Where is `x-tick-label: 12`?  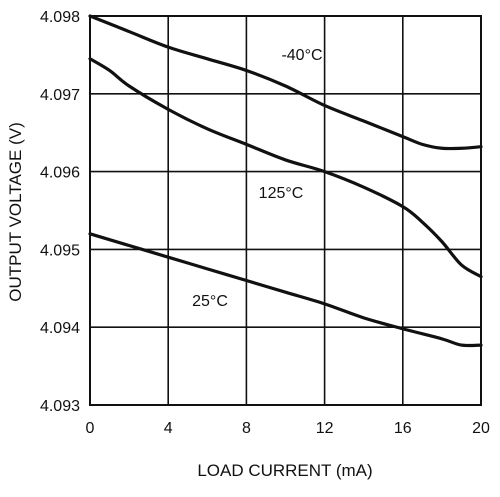
x-tick-label: 12 is located at coordinates (325, 428).